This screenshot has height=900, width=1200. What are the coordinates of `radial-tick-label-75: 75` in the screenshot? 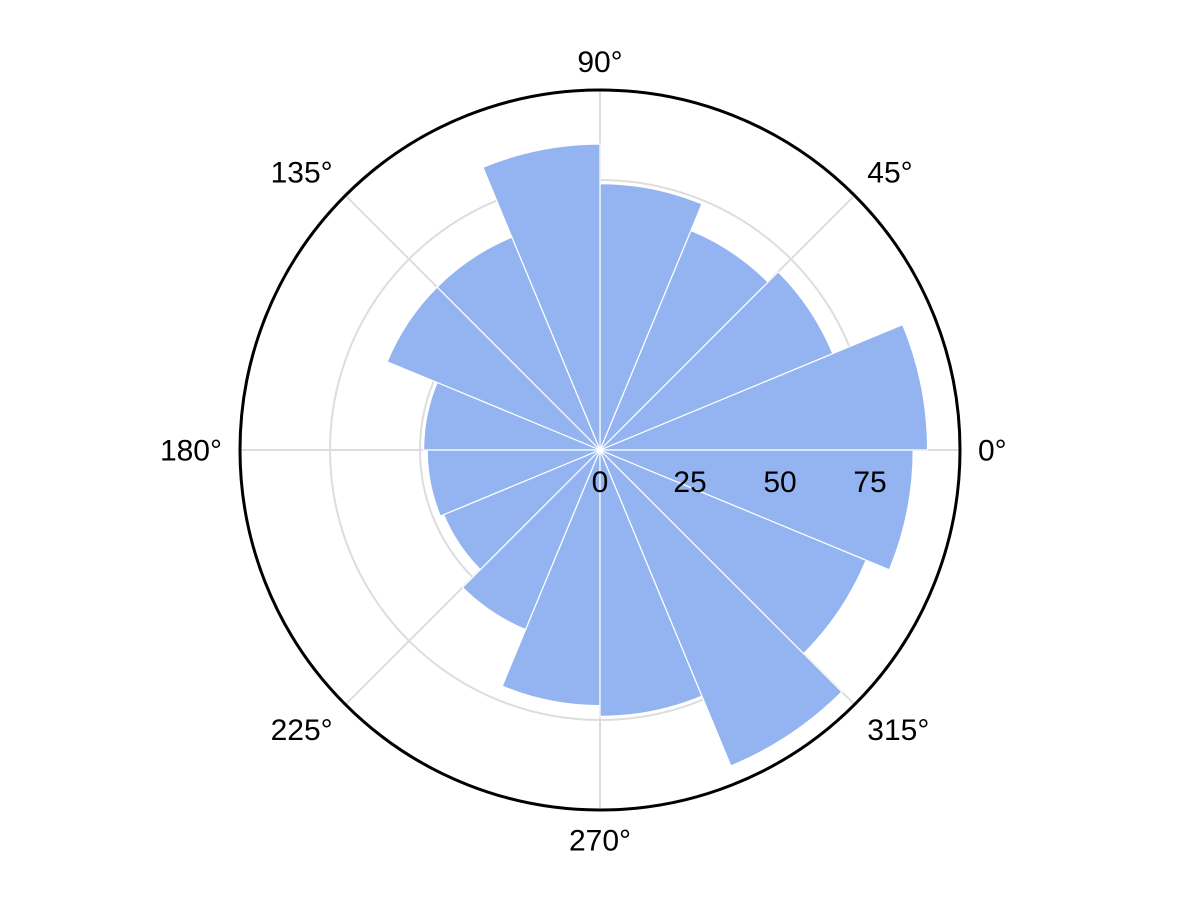 It's located at (869, 482).